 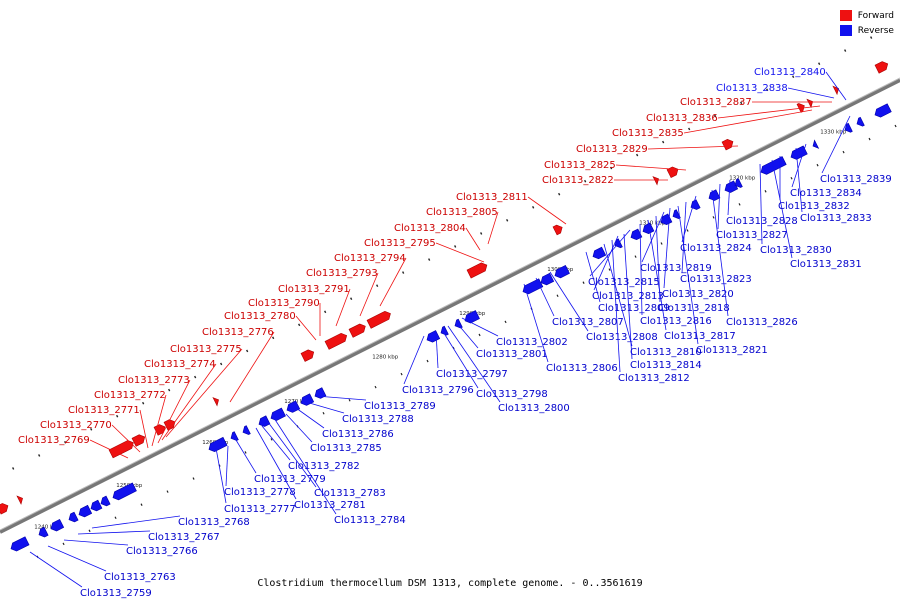 I want to click on forward-gene-label: Clo1313_2811, so click(x=492, y=197).